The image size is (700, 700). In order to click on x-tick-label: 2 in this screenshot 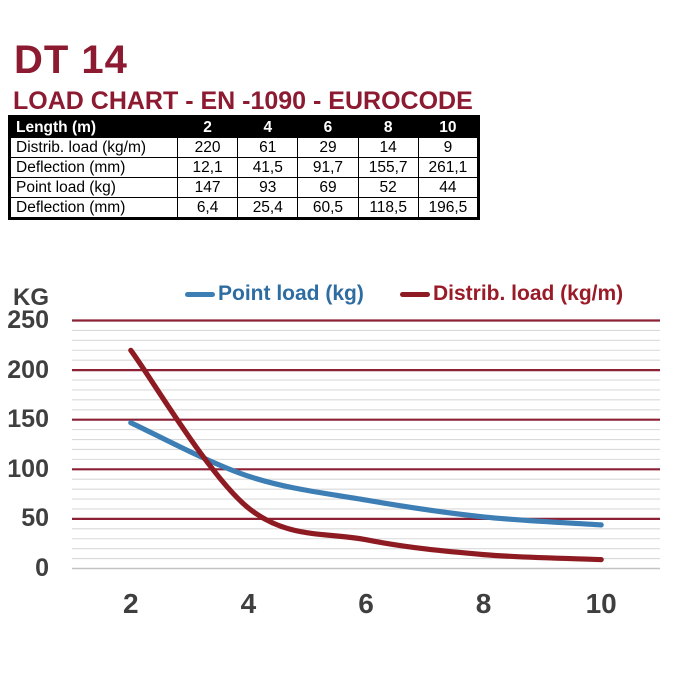, I will do `click(131, 603)`.